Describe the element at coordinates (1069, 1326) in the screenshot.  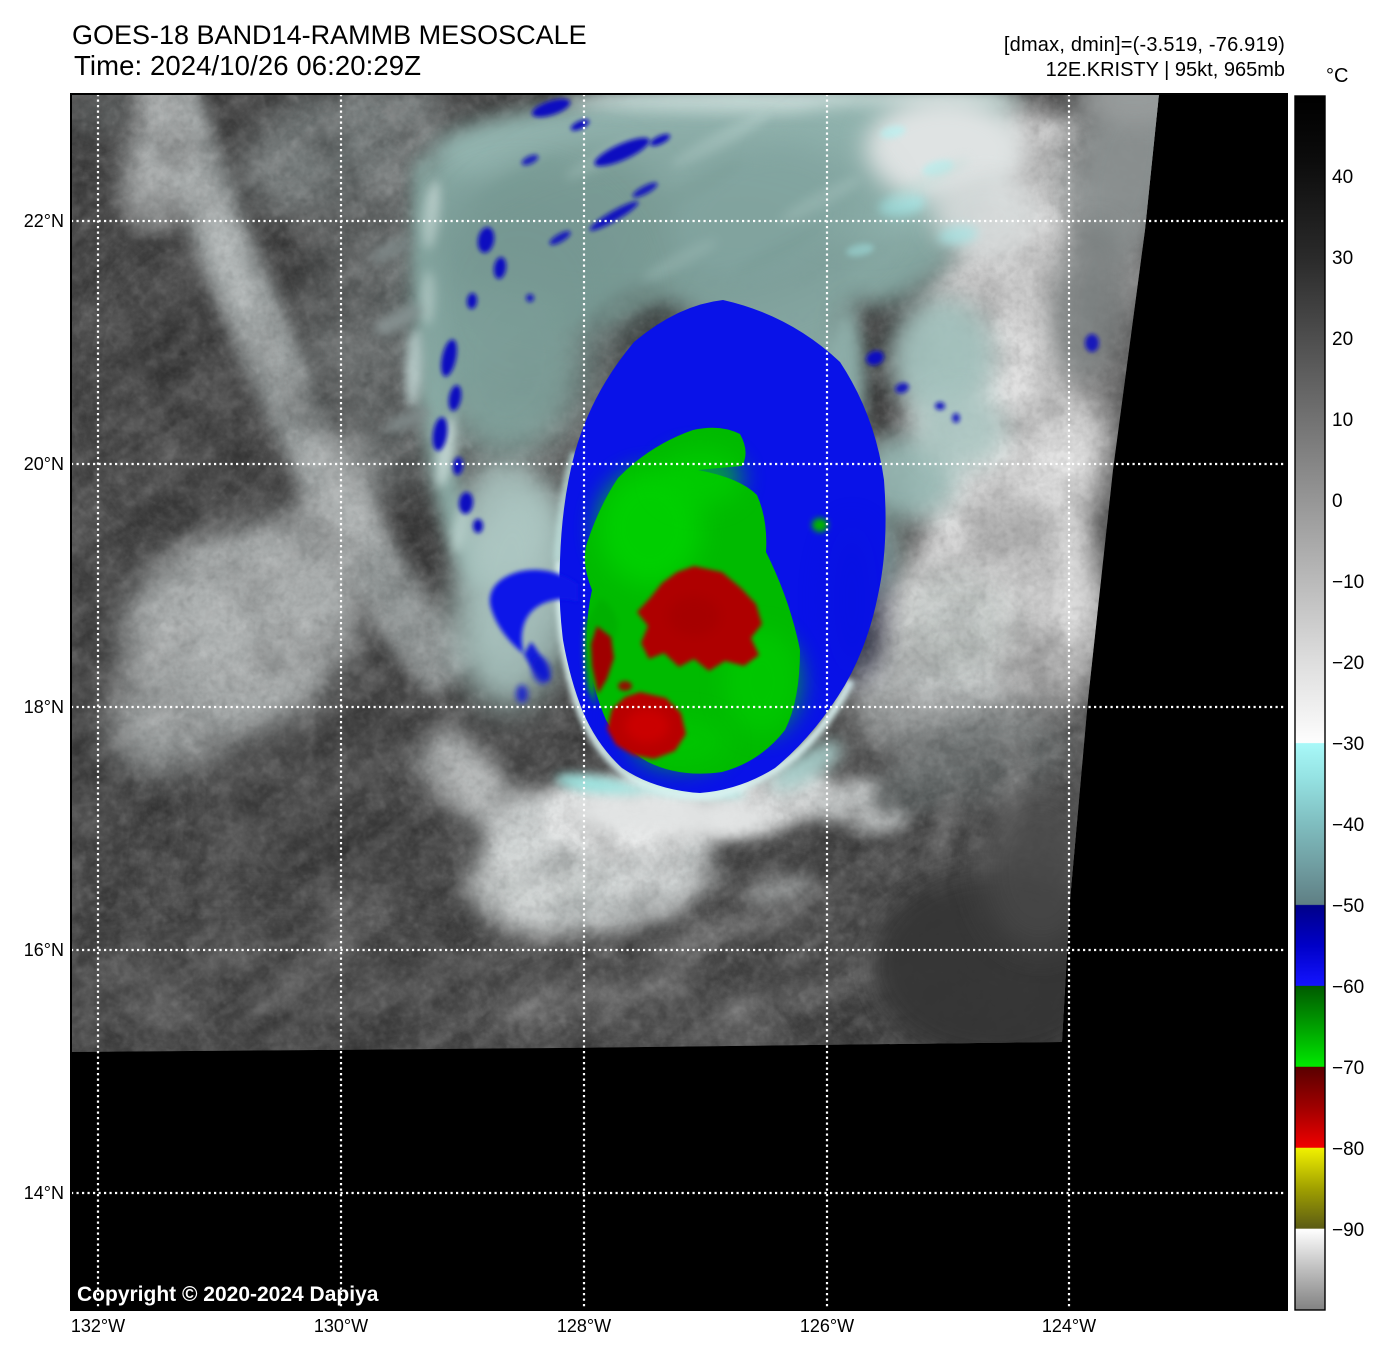
I see `svg-text: 124°W` at that location.